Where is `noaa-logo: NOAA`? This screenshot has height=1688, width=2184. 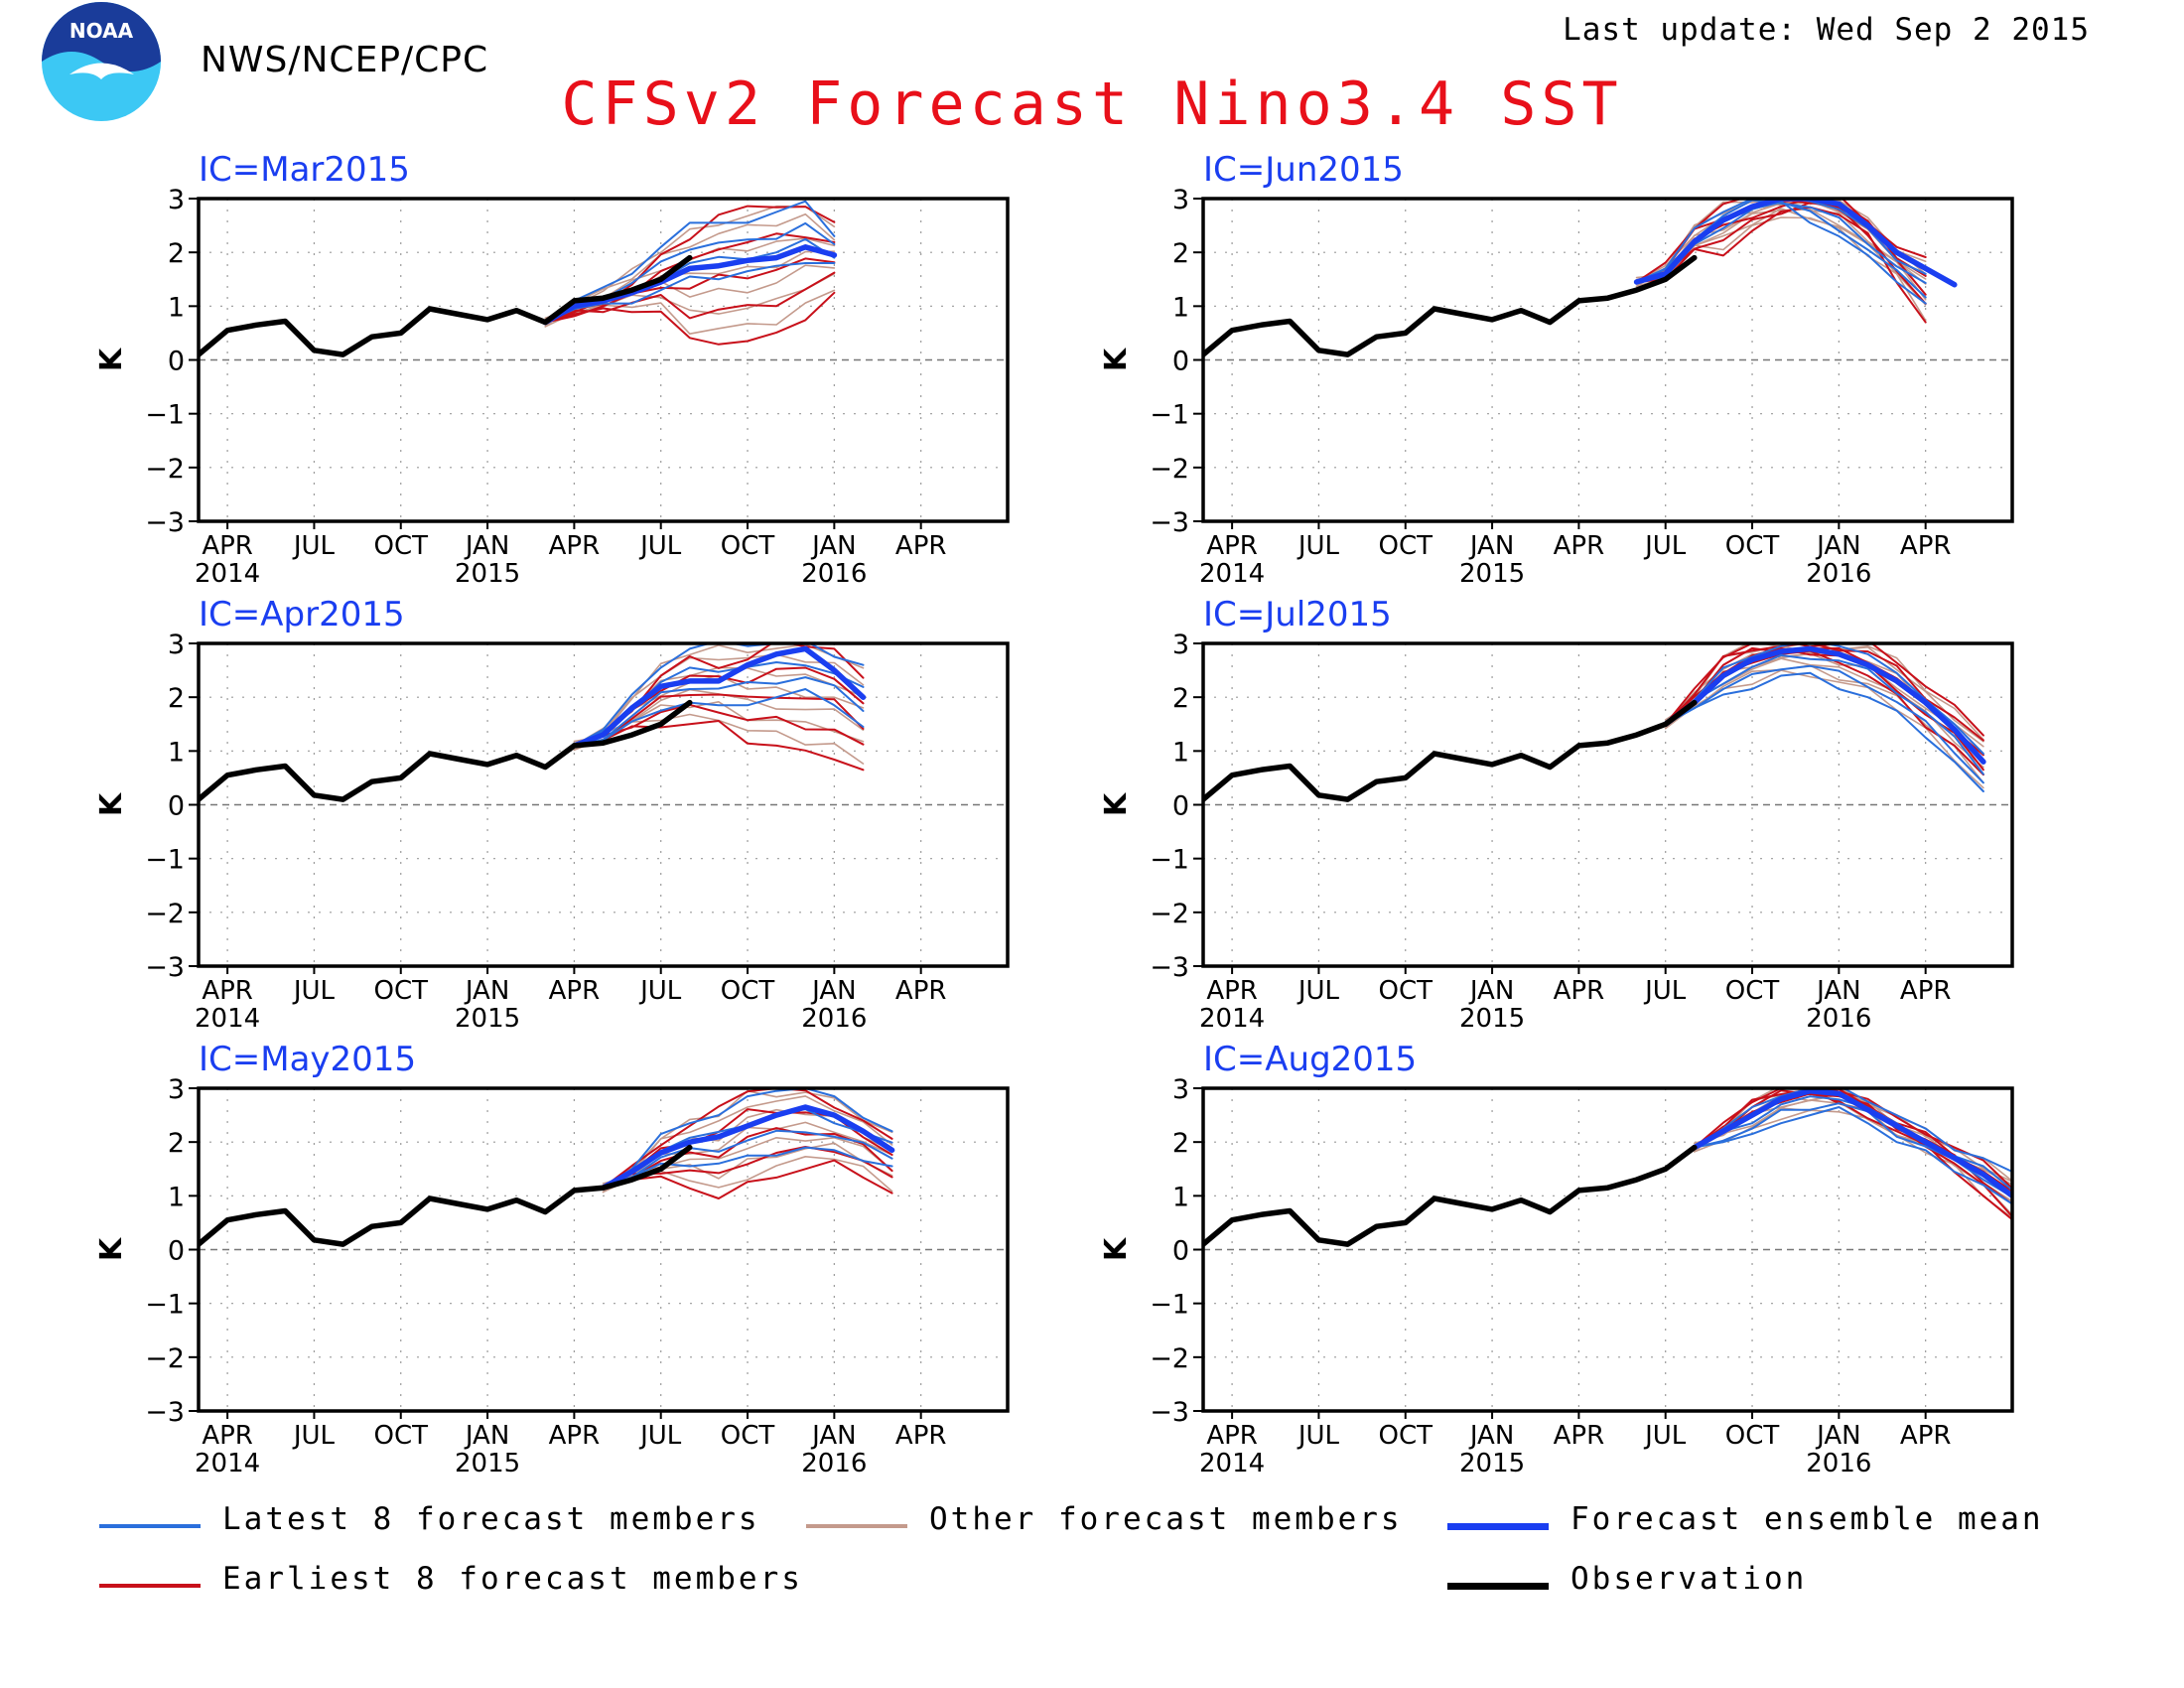 noaa-logo: NOAA is located at coordinates (101, 61).